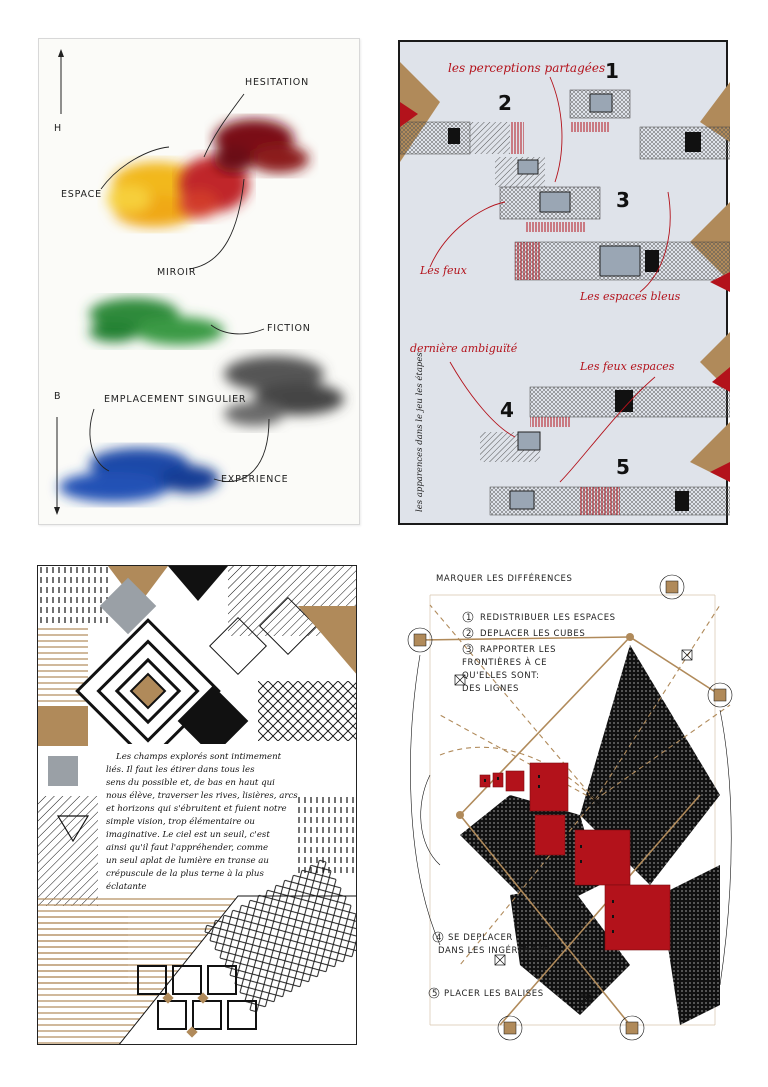 Image resolution: width=768 pixels, height=1087 pixels. I want to click on orbit-curves, so click(571, 820).